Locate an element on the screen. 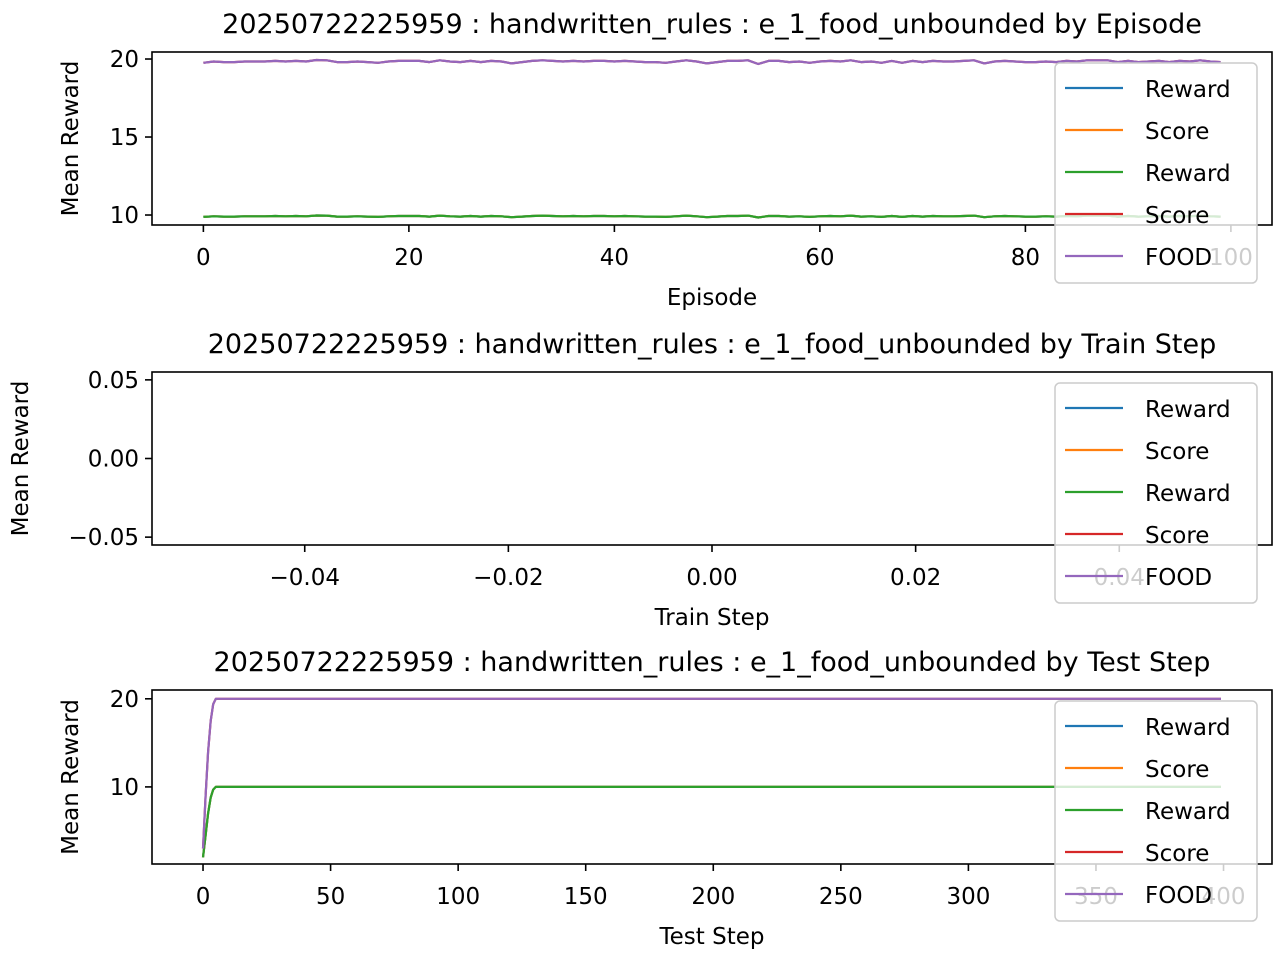 This screenshot has height=960, width=1280. x-tick-label: 60 is located at coordinates (819, 258).